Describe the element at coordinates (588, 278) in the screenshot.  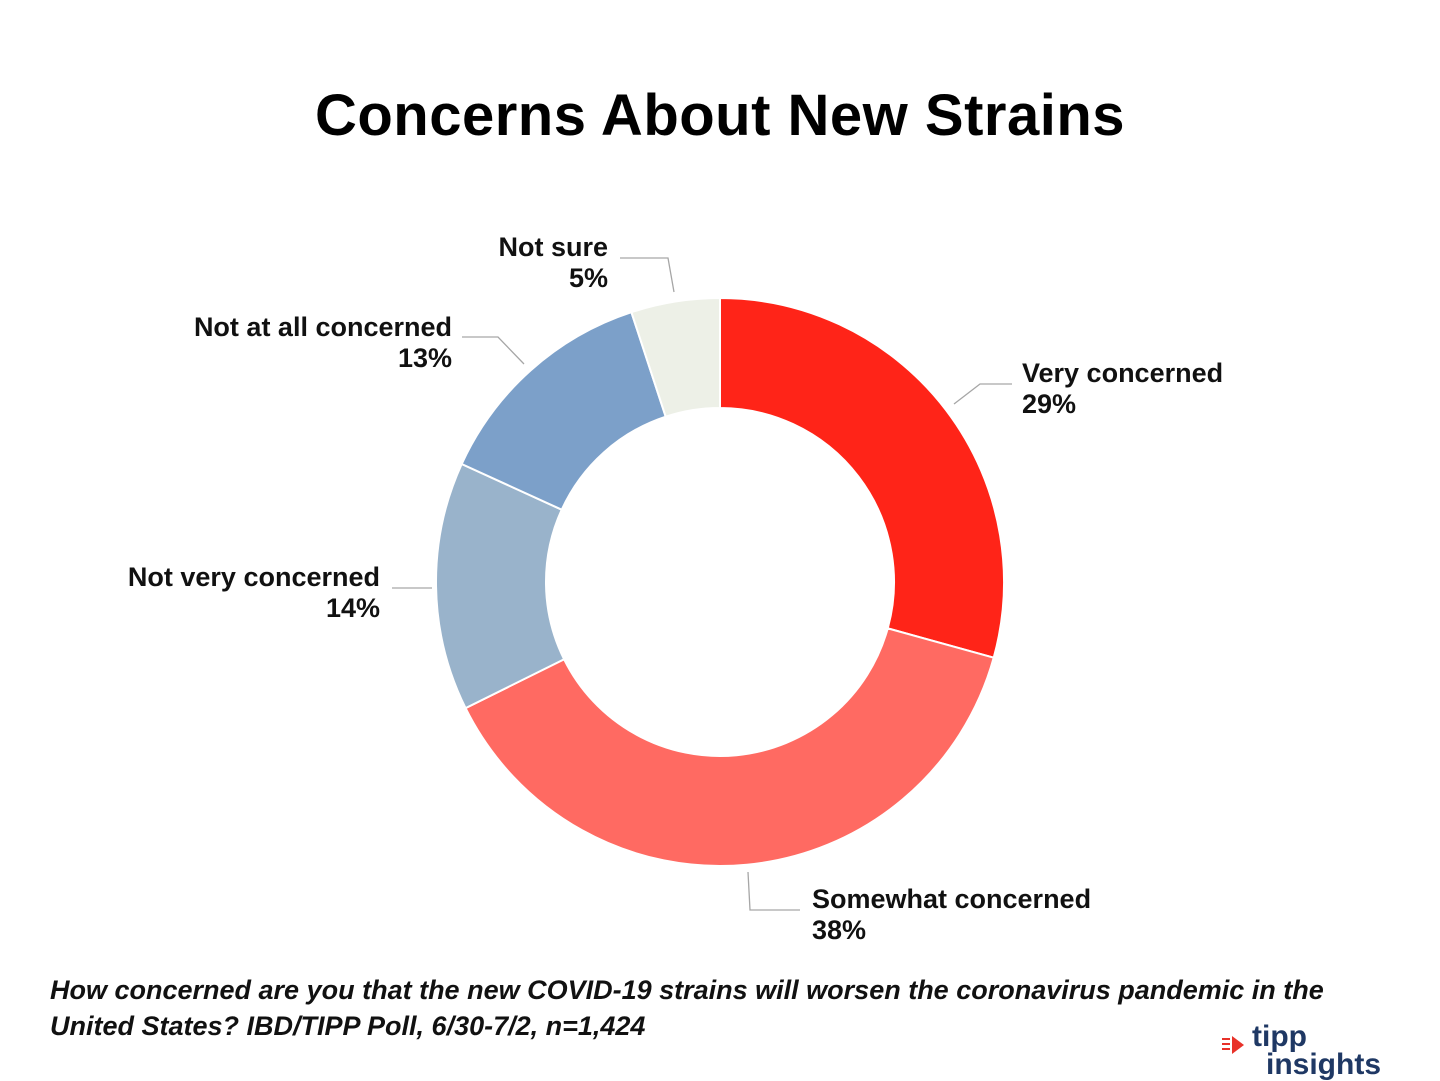
I see `slice-value-label: 5%` at that location.